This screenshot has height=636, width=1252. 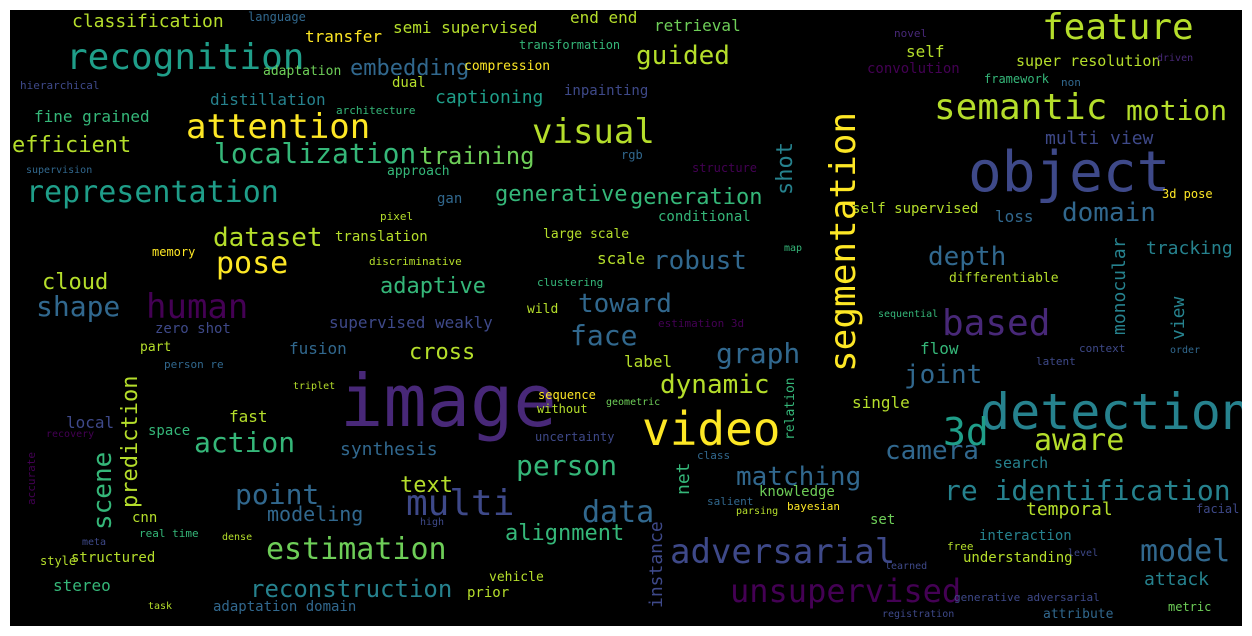 What do you see at coordinates (1187, 194) in the screenshot?
I see `word-3d-pose: 3d pose` at bounding box center [1187, 194].